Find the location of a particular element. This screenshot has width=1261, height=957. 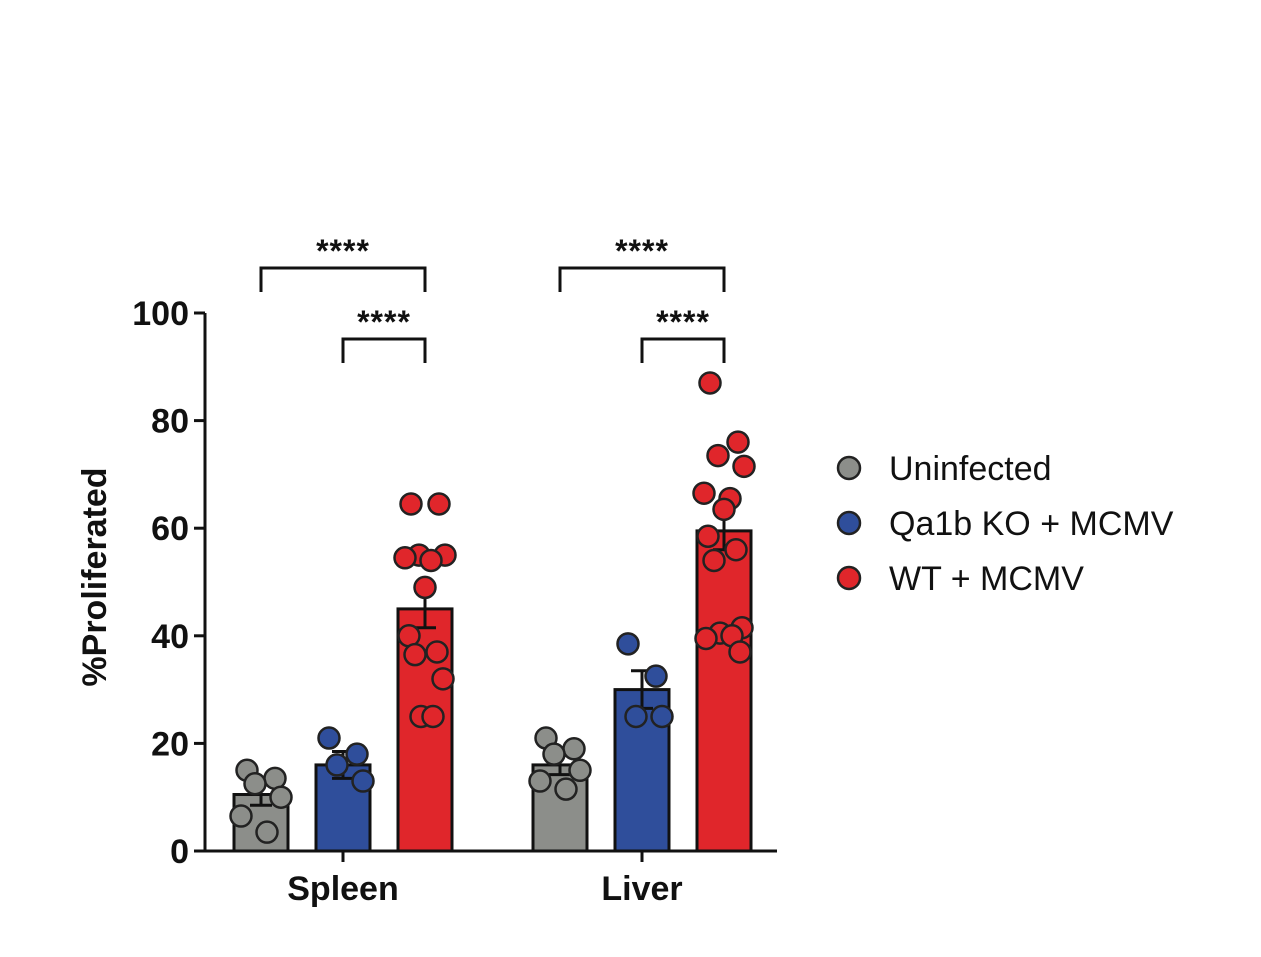

y-tick-label: 40 is located at coordinates (170, 637).